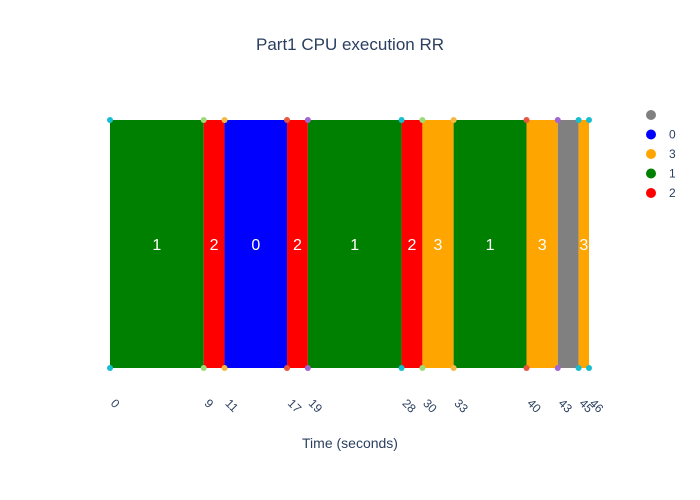  I want to click on bar-label-1: 2, so click(214, 245).